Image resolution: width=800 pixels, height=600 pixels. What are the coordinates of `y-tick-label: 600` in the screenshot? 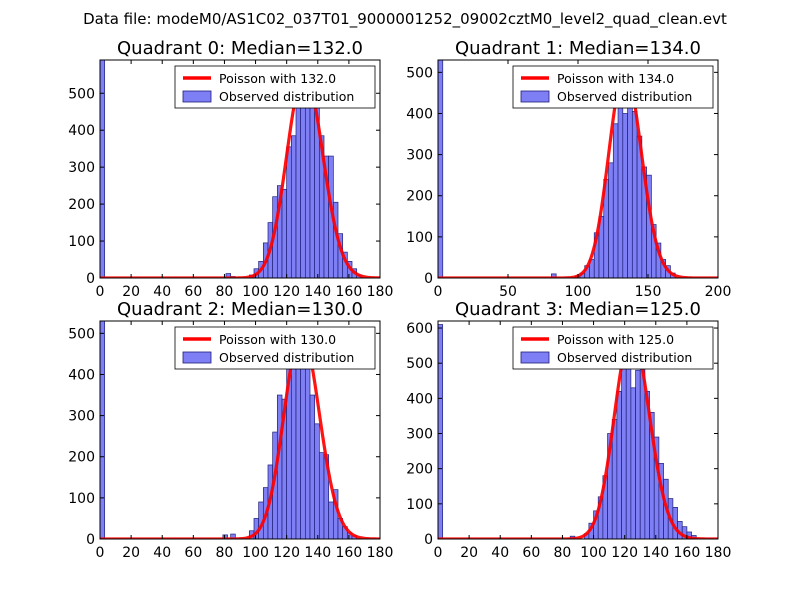 It's located at (419, 329).